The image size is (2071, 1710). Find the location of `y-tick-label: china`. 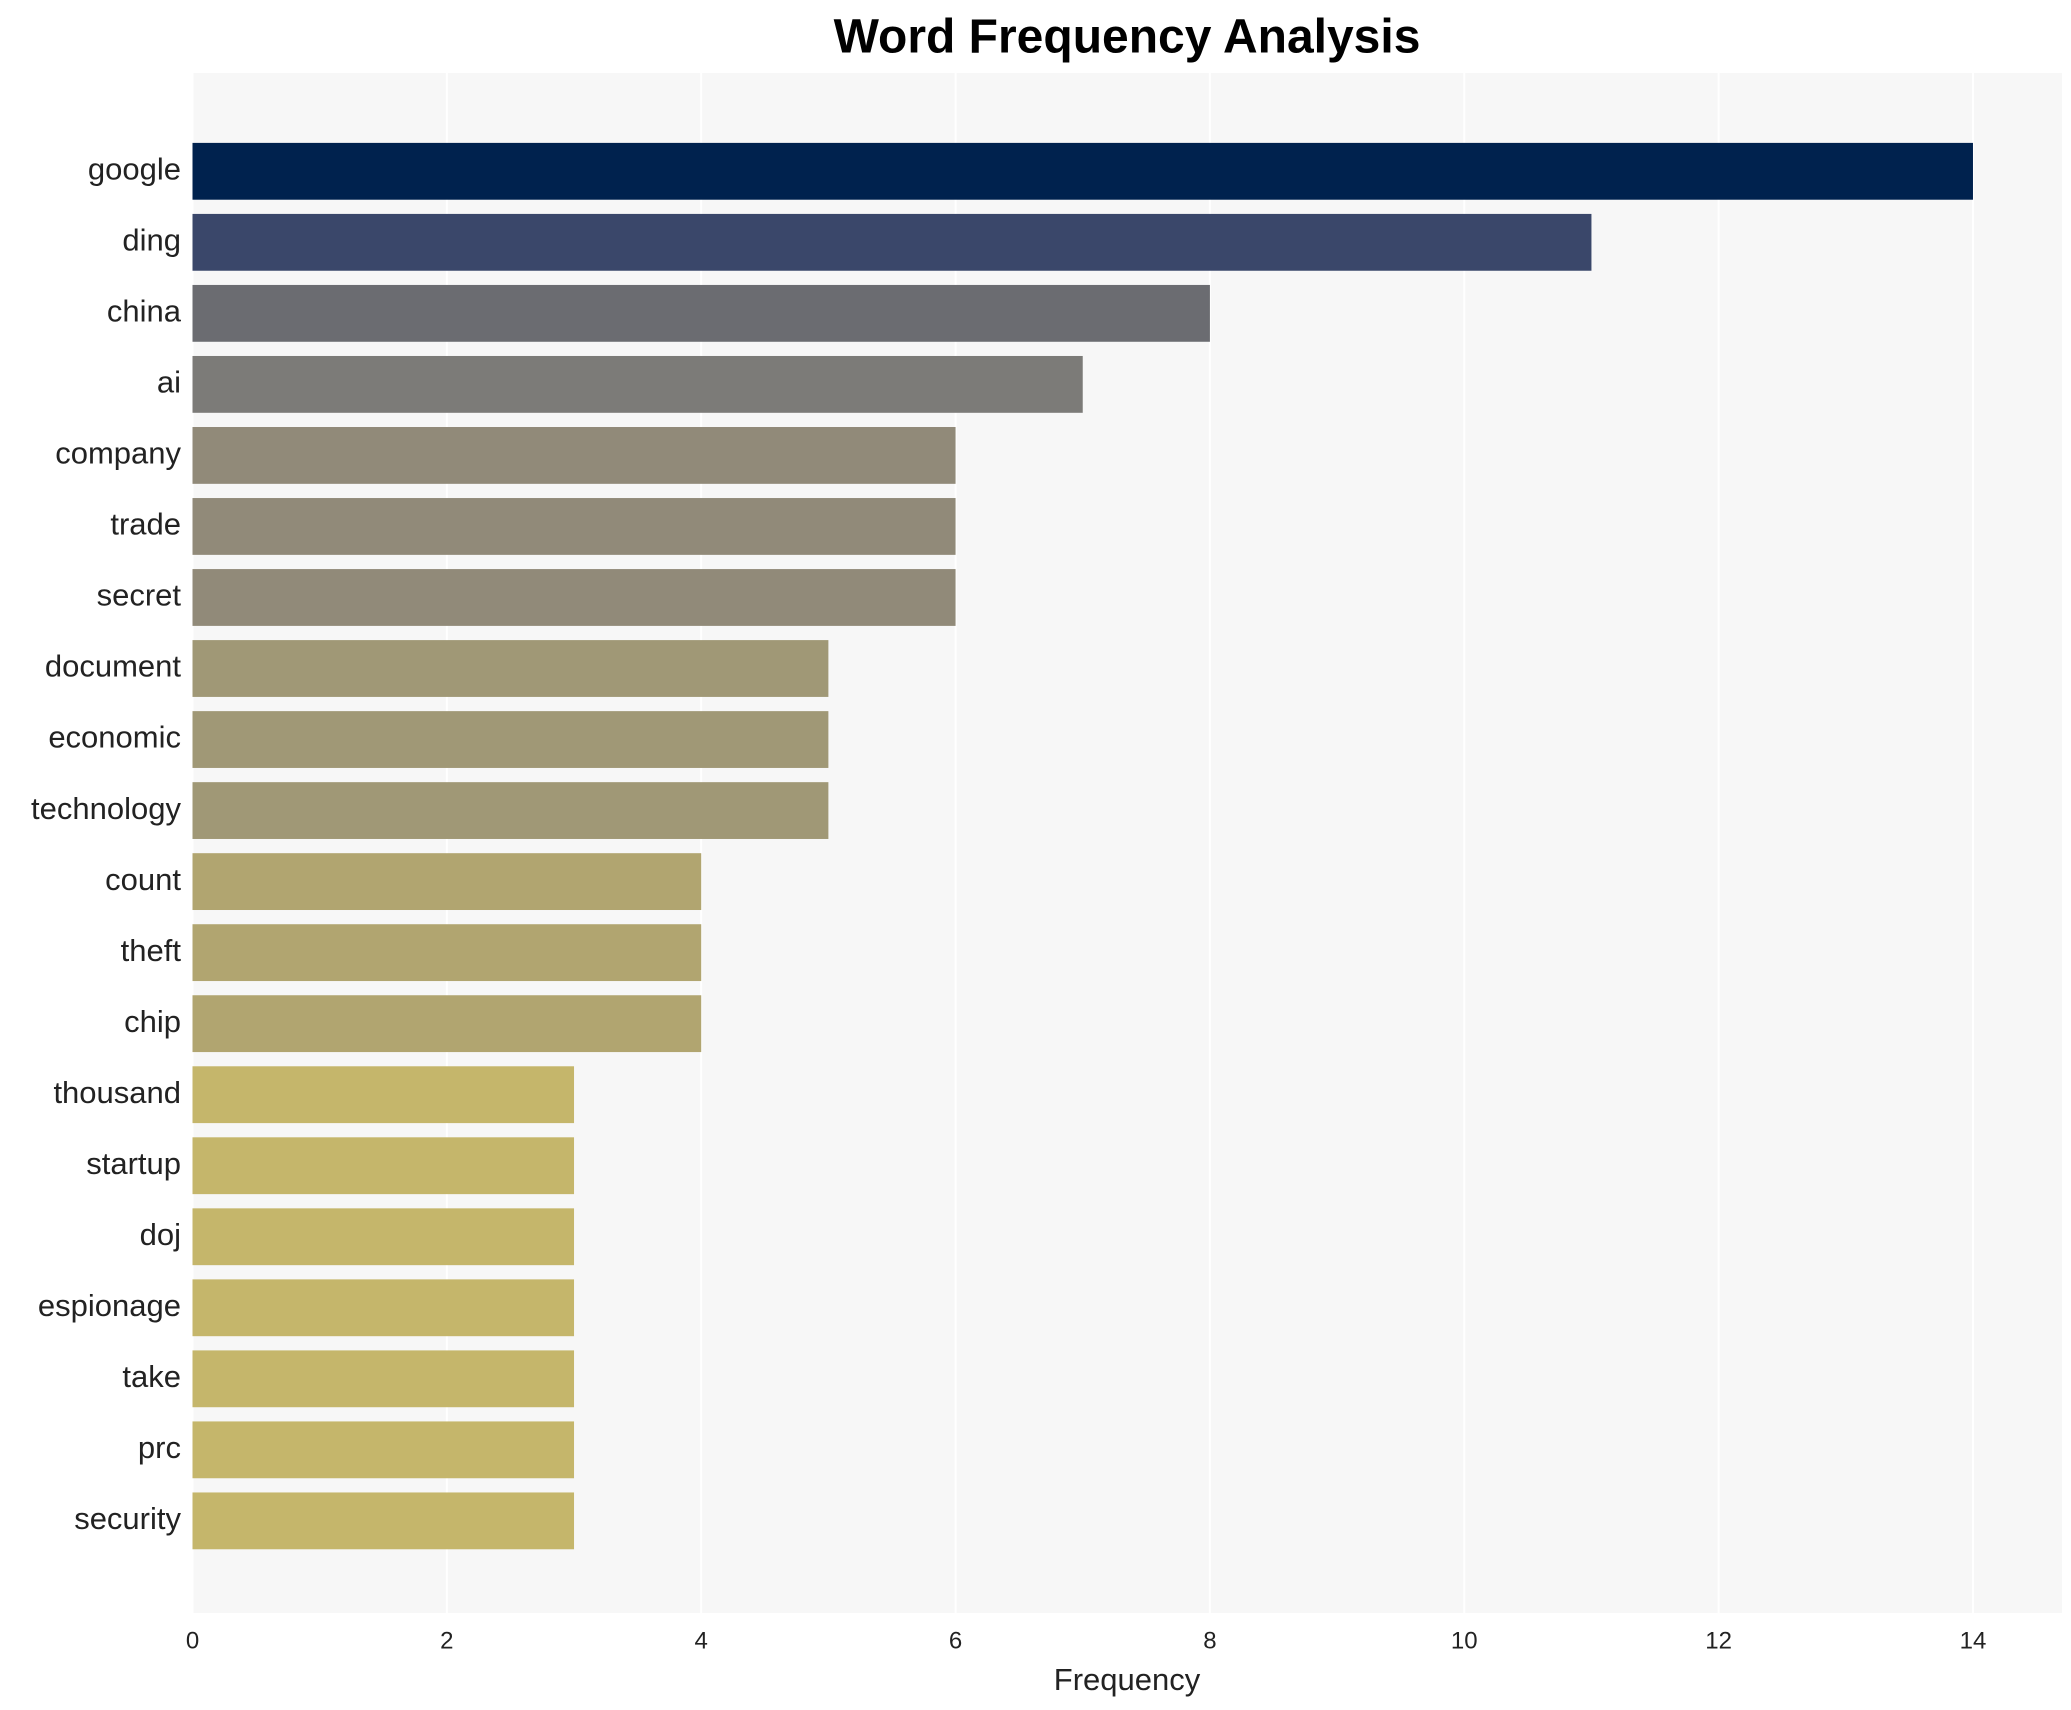

y-tick-label: china is located at coordinates (144, 311).